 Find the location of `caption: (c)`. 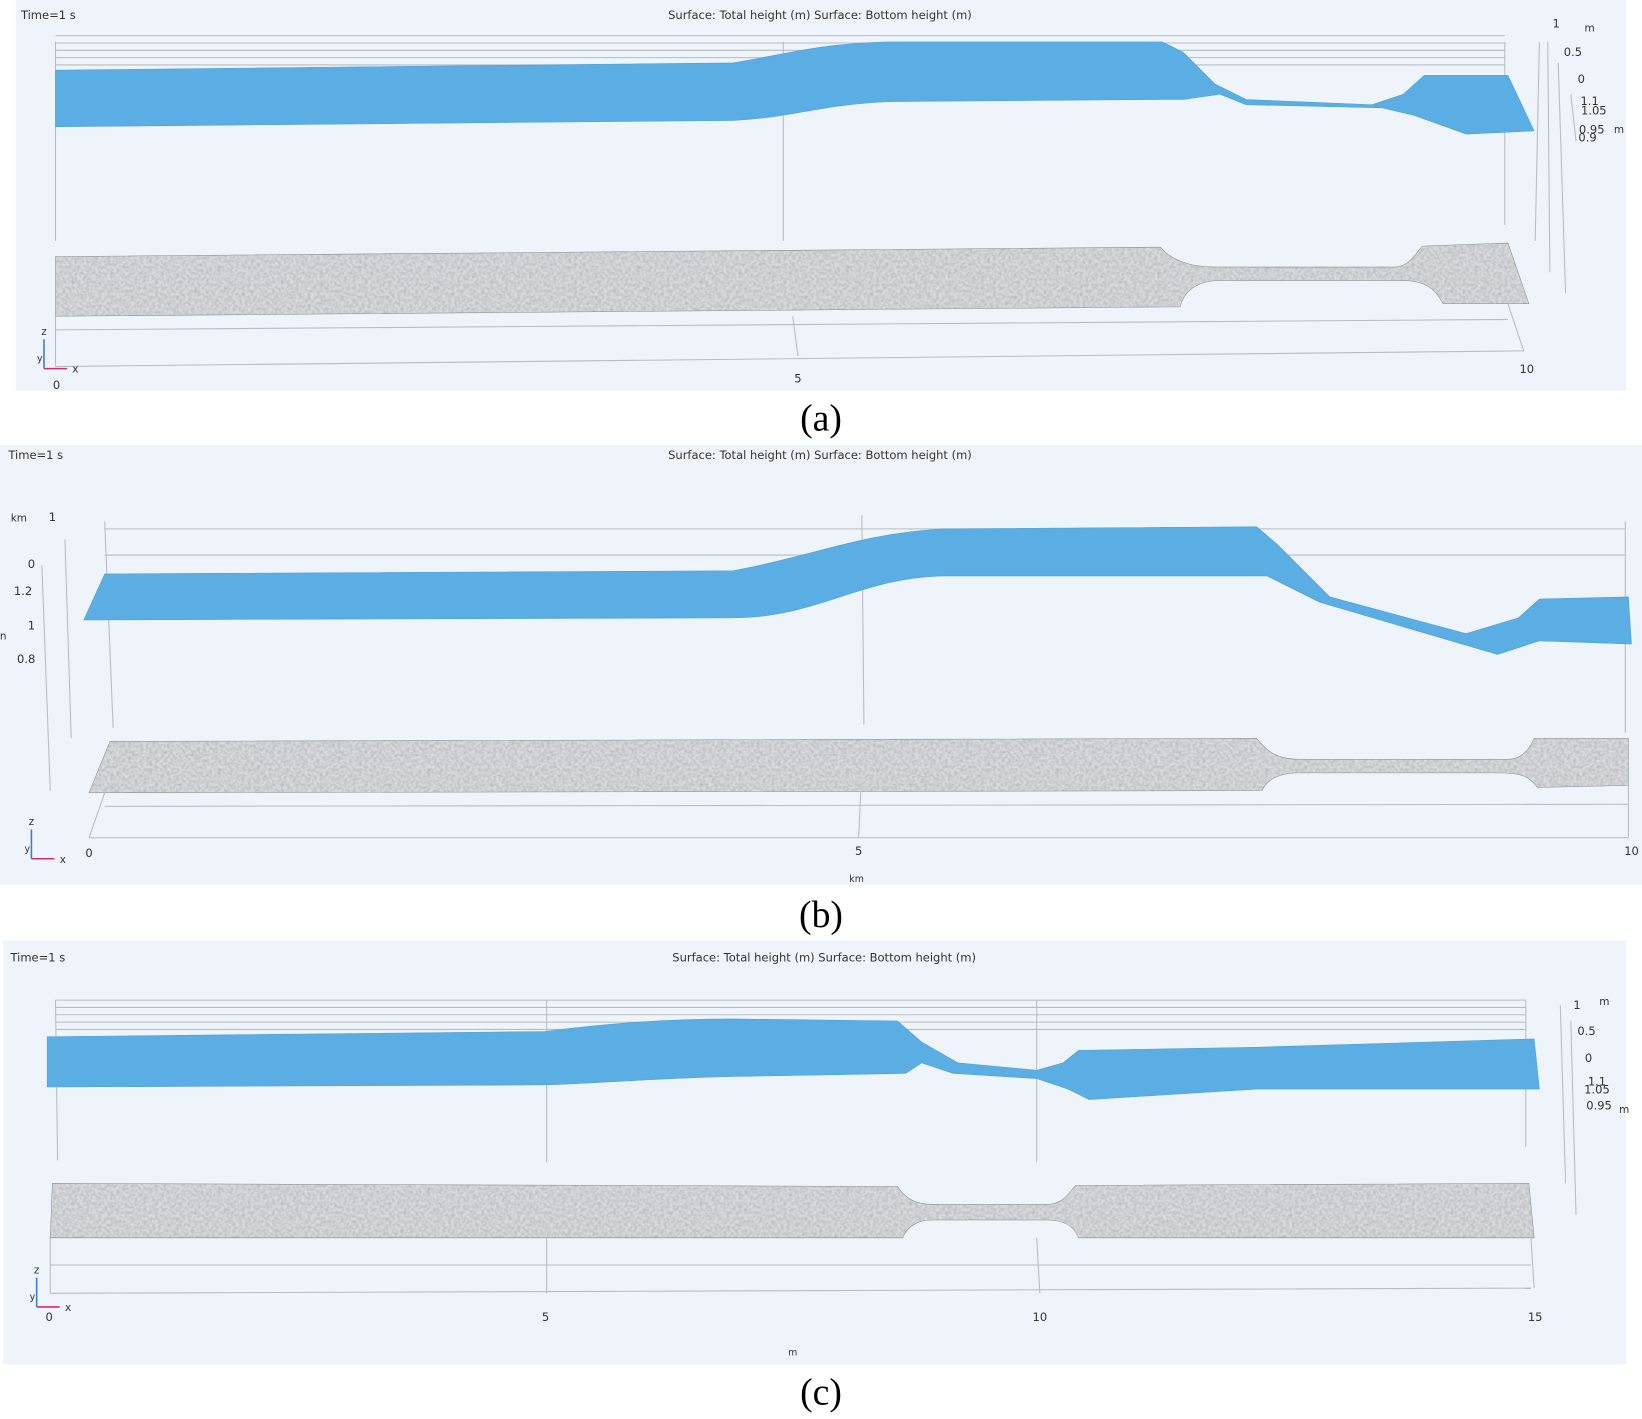

caption: (c) is located at coordinates (821, 1393).